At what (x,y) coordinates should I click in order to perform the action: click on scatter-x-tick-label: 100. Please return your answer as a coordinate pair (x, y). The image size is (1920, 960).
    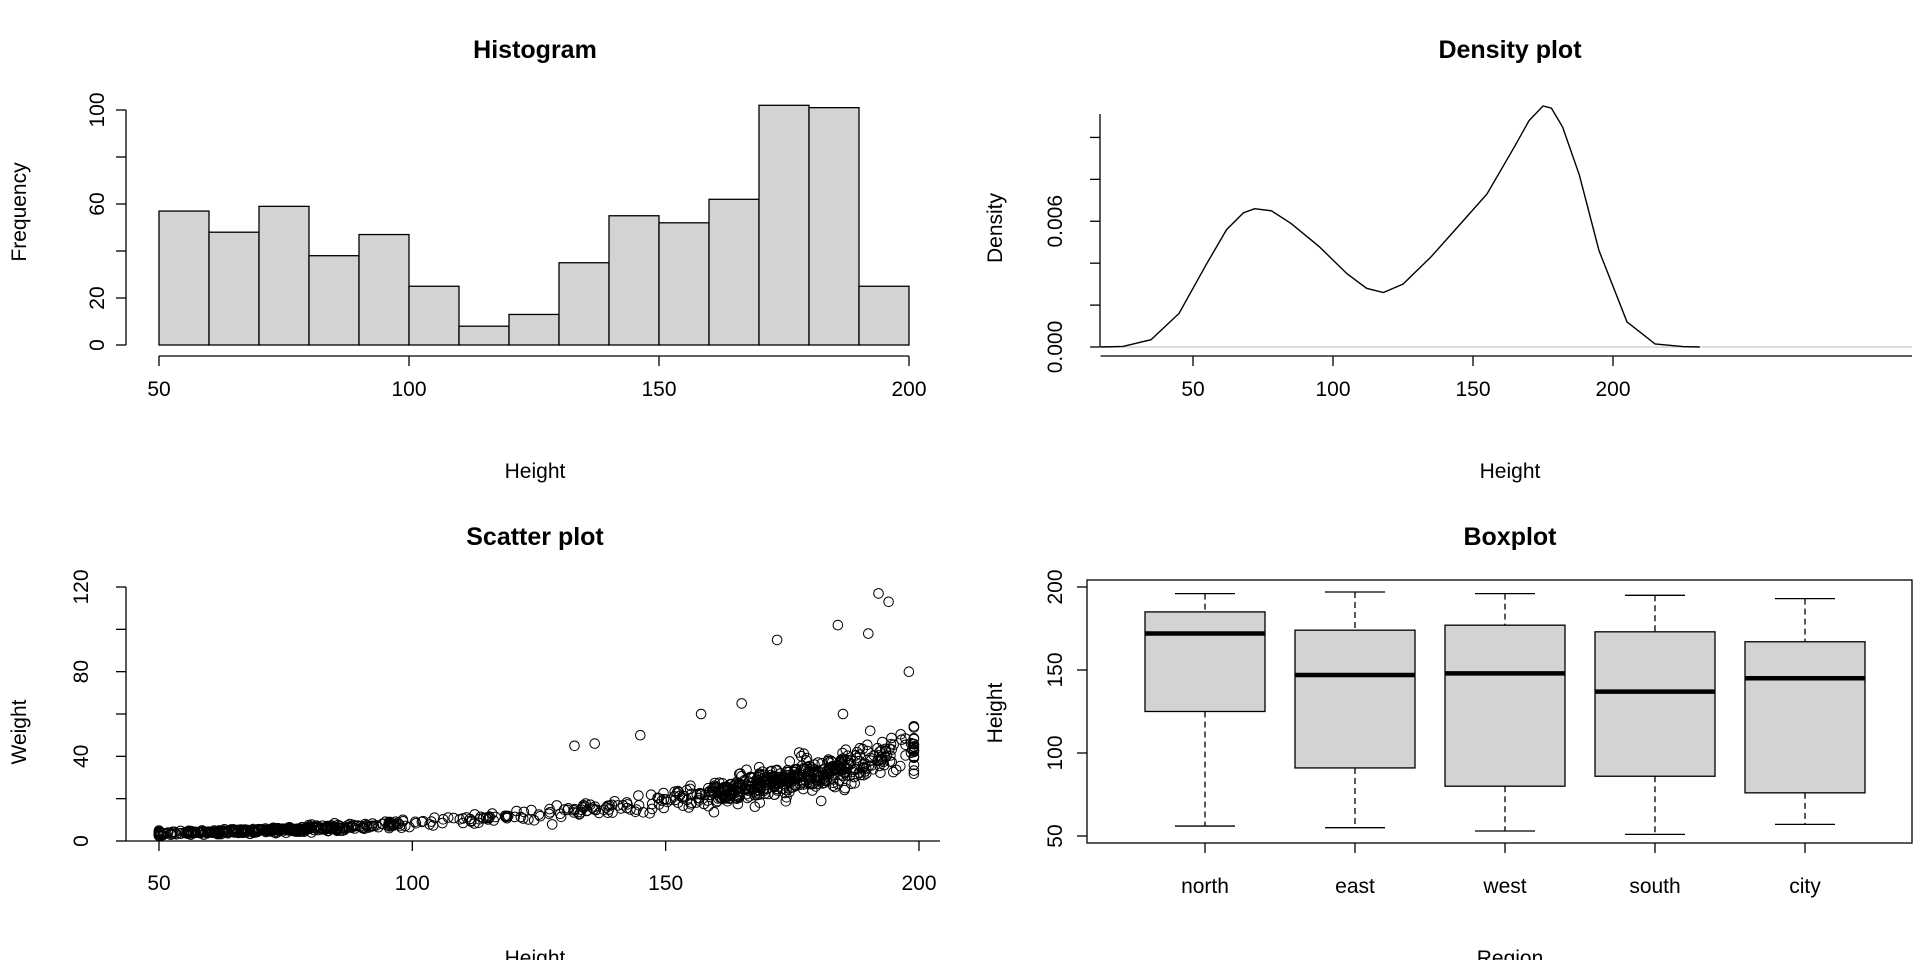
    Looking at the image, I should click on (412, 883).